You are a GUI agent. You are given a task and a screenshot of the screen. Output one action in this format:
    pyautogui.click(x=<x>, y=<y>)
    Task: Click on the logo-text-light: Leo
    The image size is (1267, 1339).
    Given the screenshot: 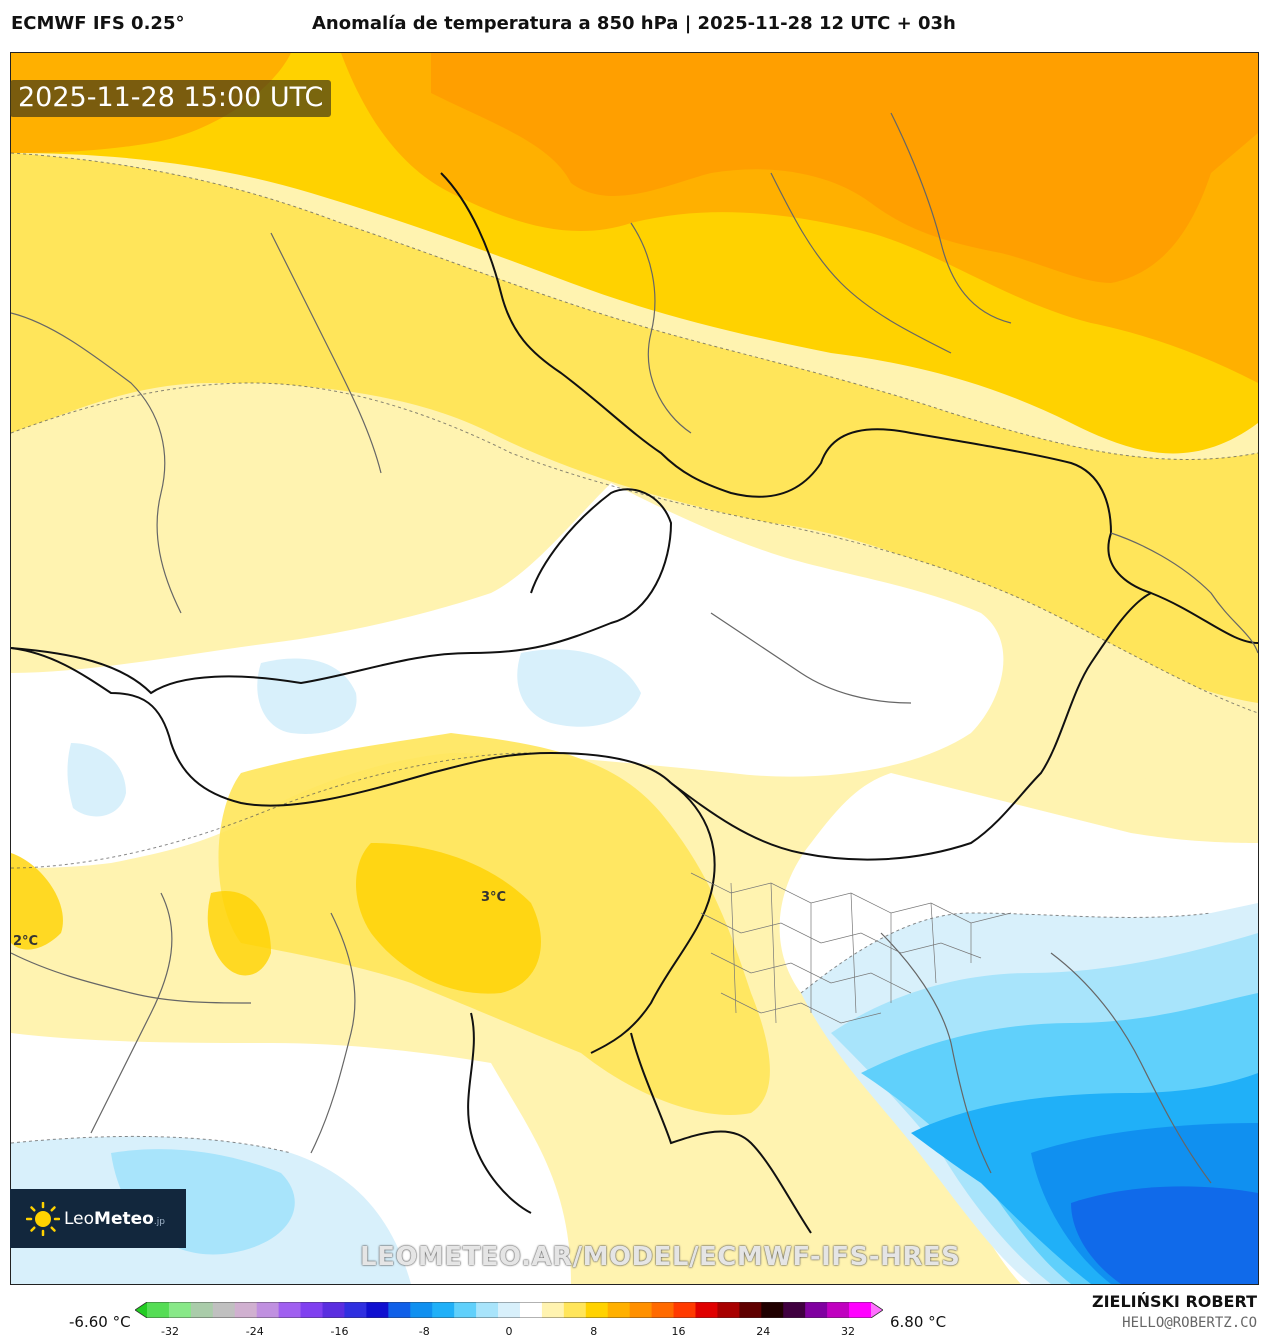 What is the action you would take?
    pyautogui.click(x=79, y=1218)
    